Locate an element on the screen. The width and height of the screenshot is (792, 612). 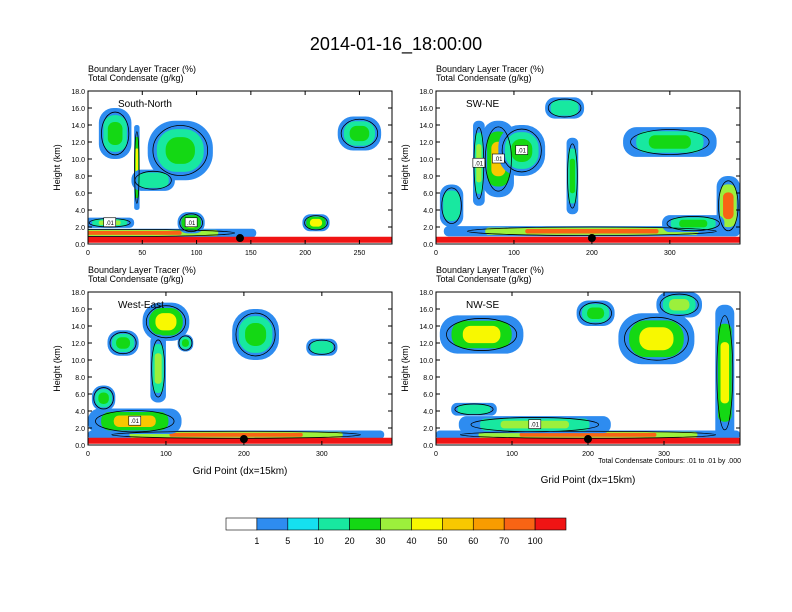
panel-title: South-North is located at coordinates (145, 104).